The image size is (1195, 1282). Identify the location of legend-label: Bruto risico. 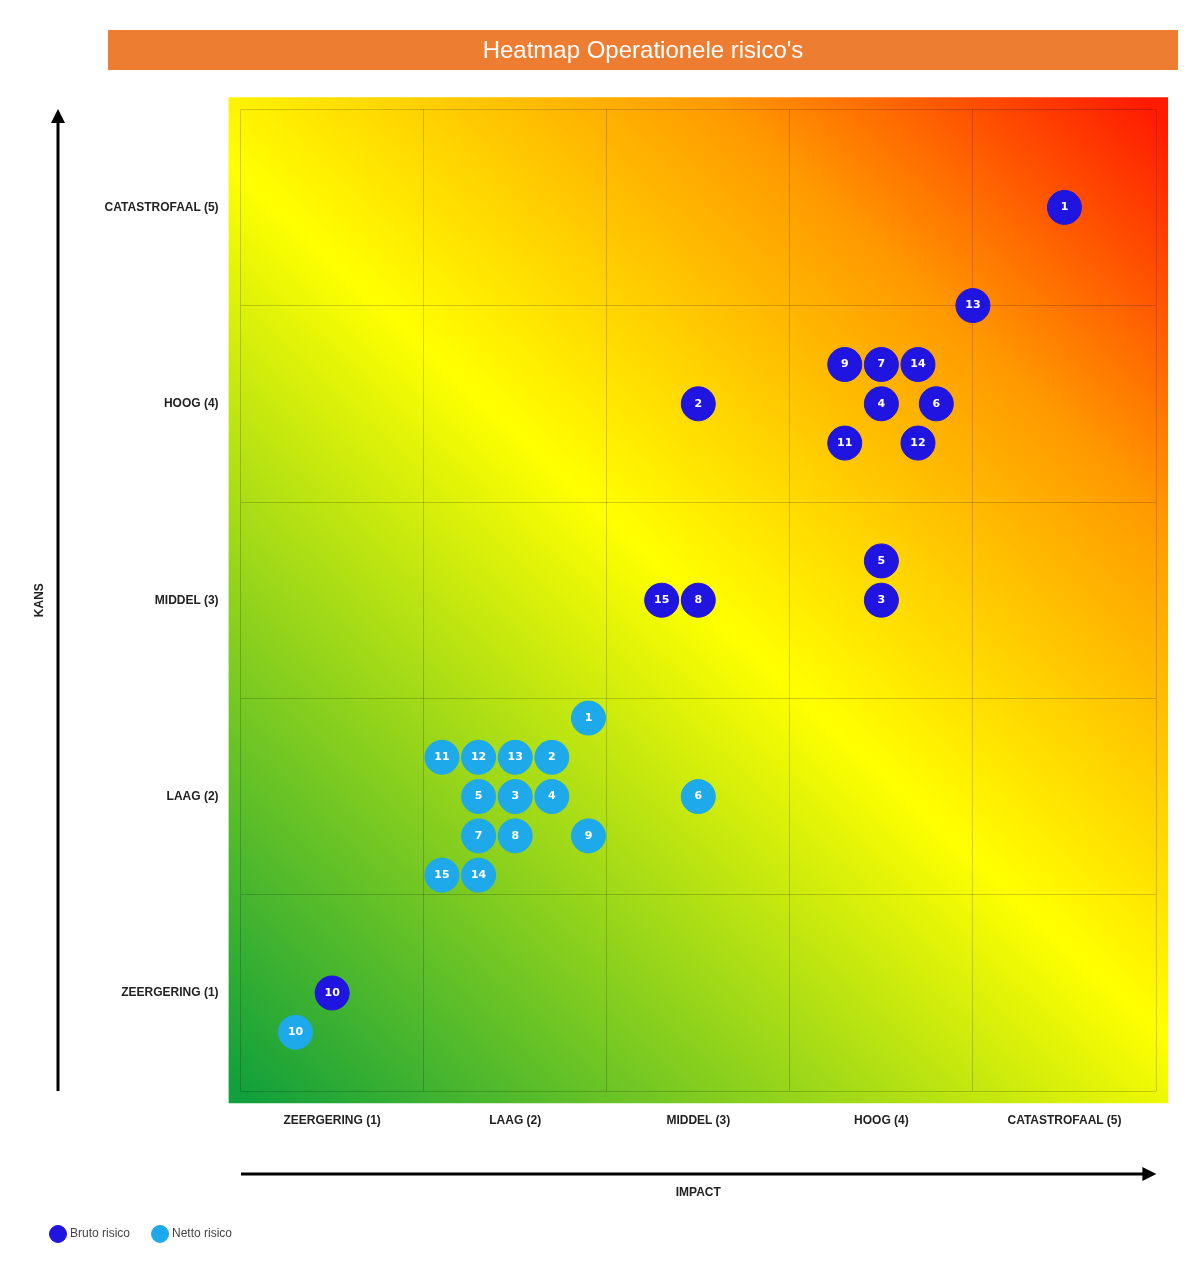
(100, 1233).